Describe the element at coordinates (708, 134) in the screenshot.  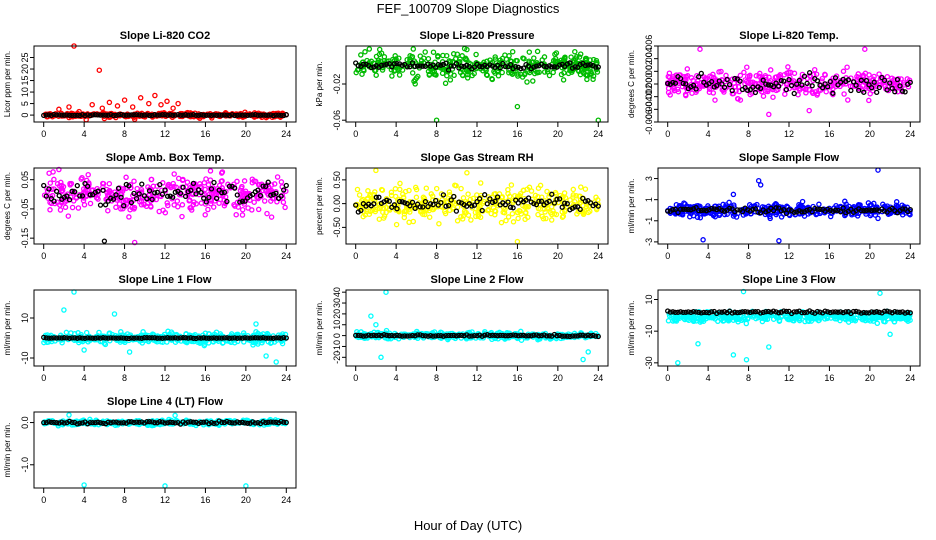
I see `x-tick-label: 4` at that location.